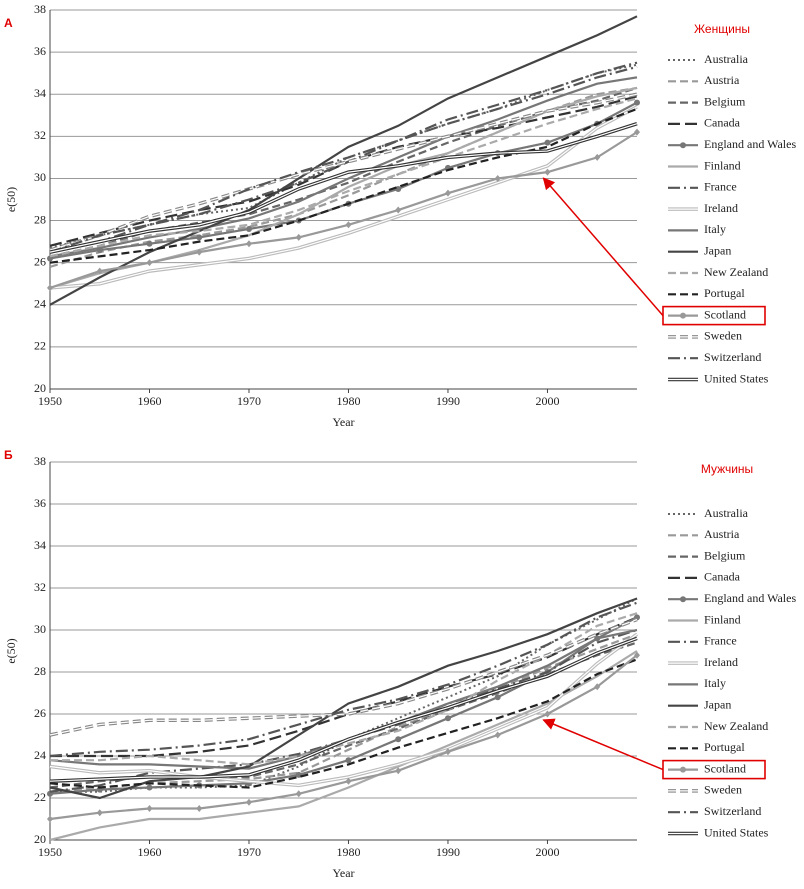 The image size is (804, 889). Describe the element at coordinates (40, 587) in the screenshot. I see `y-tick-label: 32` at that location.